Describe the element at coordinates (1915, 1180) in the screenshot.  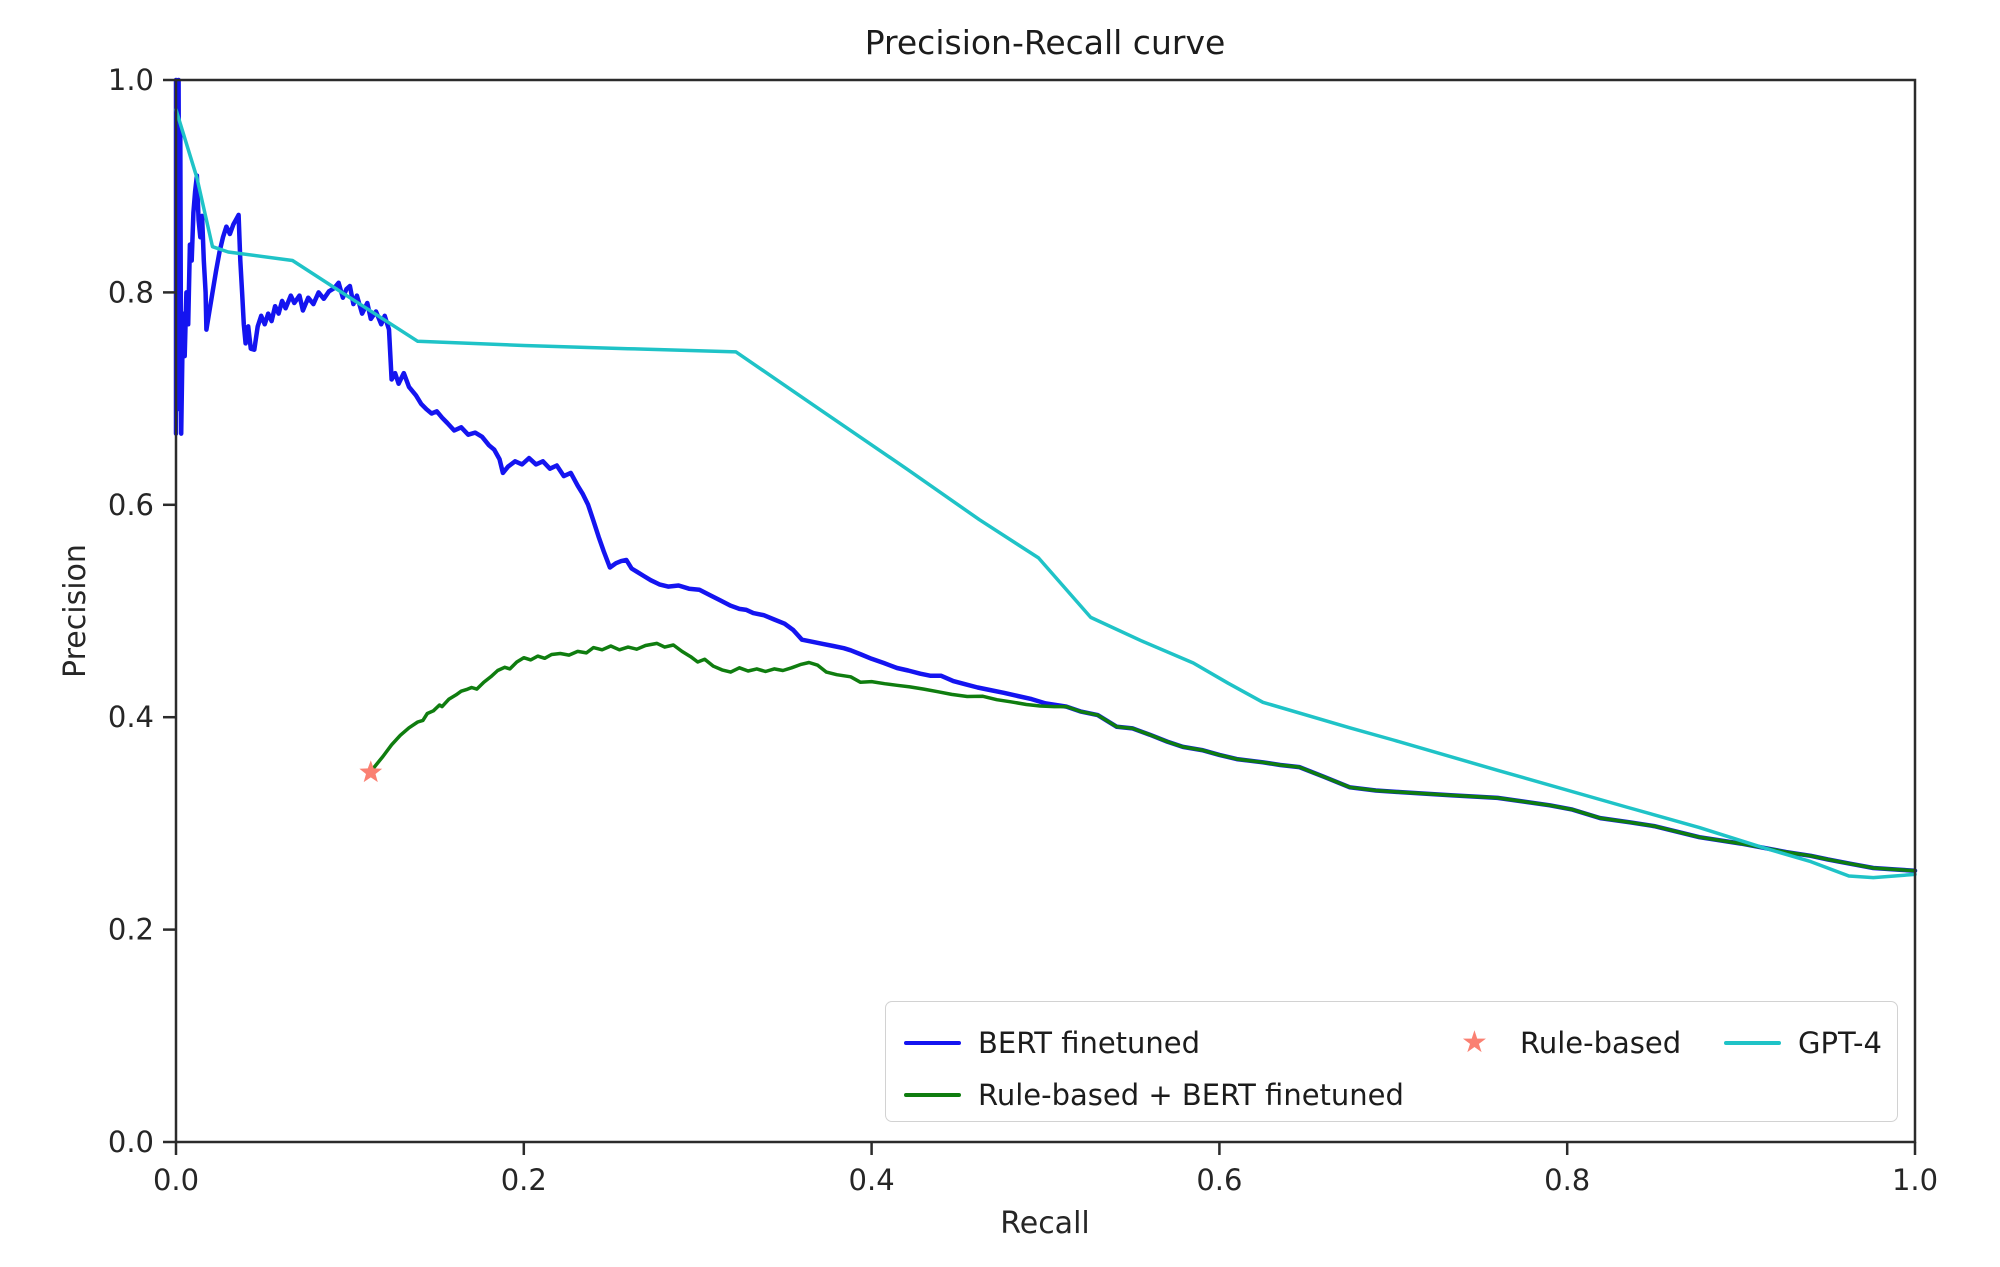
I see `x-tick-label-1.0: 1.0` at that location.